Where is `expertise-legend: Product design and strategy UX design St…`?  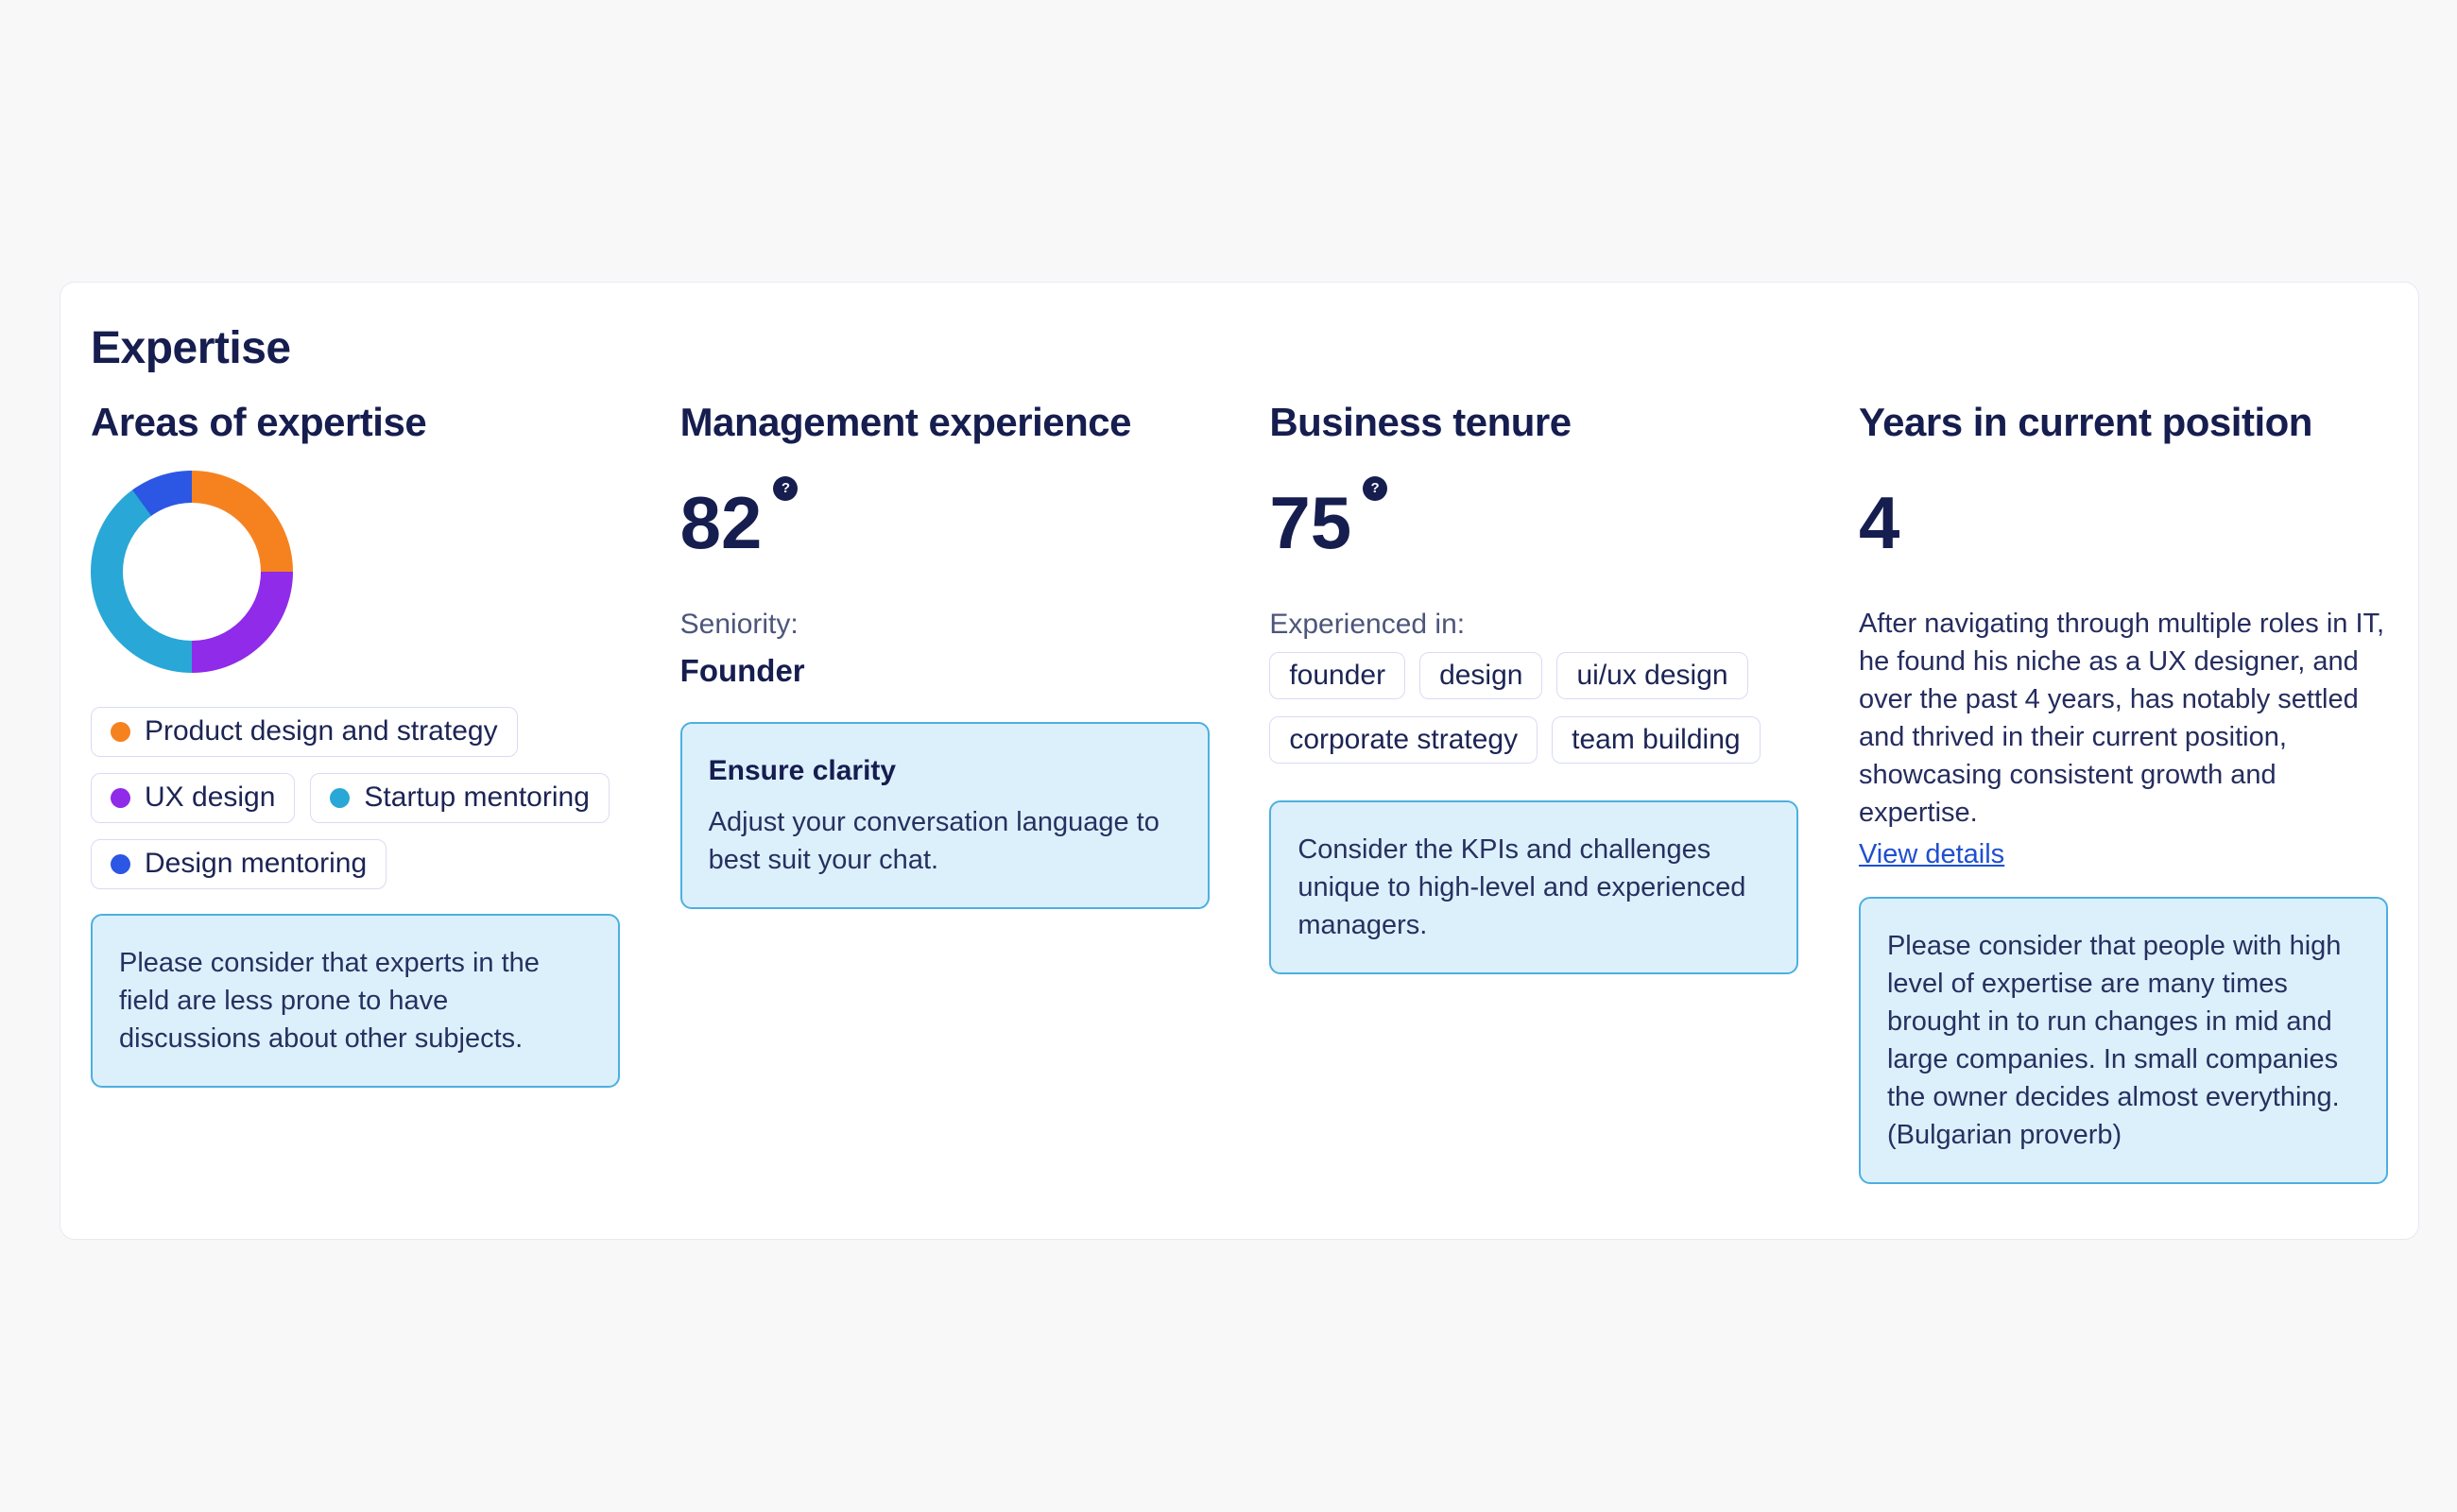 expertise-legend: Product design and strategy UX design St… is located at coordinates (355, 797).